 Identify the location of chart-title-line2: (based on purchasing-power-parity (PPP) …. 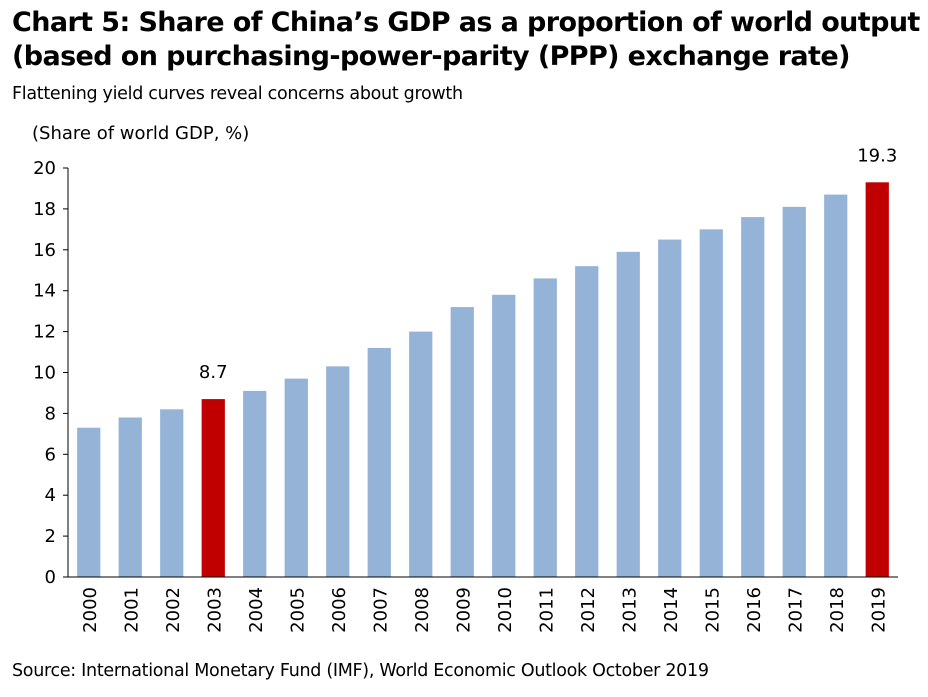
(431, 56).